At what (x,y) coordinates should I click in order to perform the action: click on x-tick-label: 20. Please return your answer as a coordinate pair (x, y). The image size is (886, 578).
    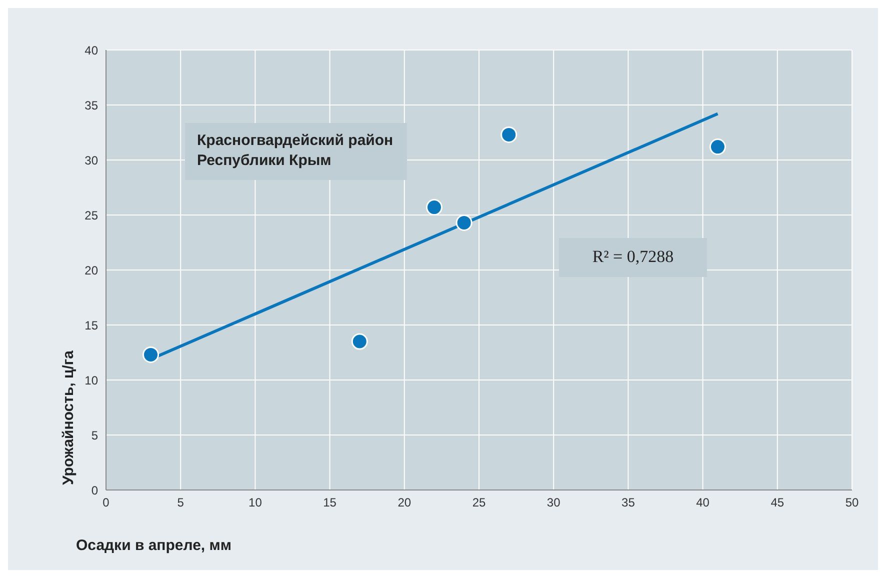
    Looking at the image, I should click on (405, 503).